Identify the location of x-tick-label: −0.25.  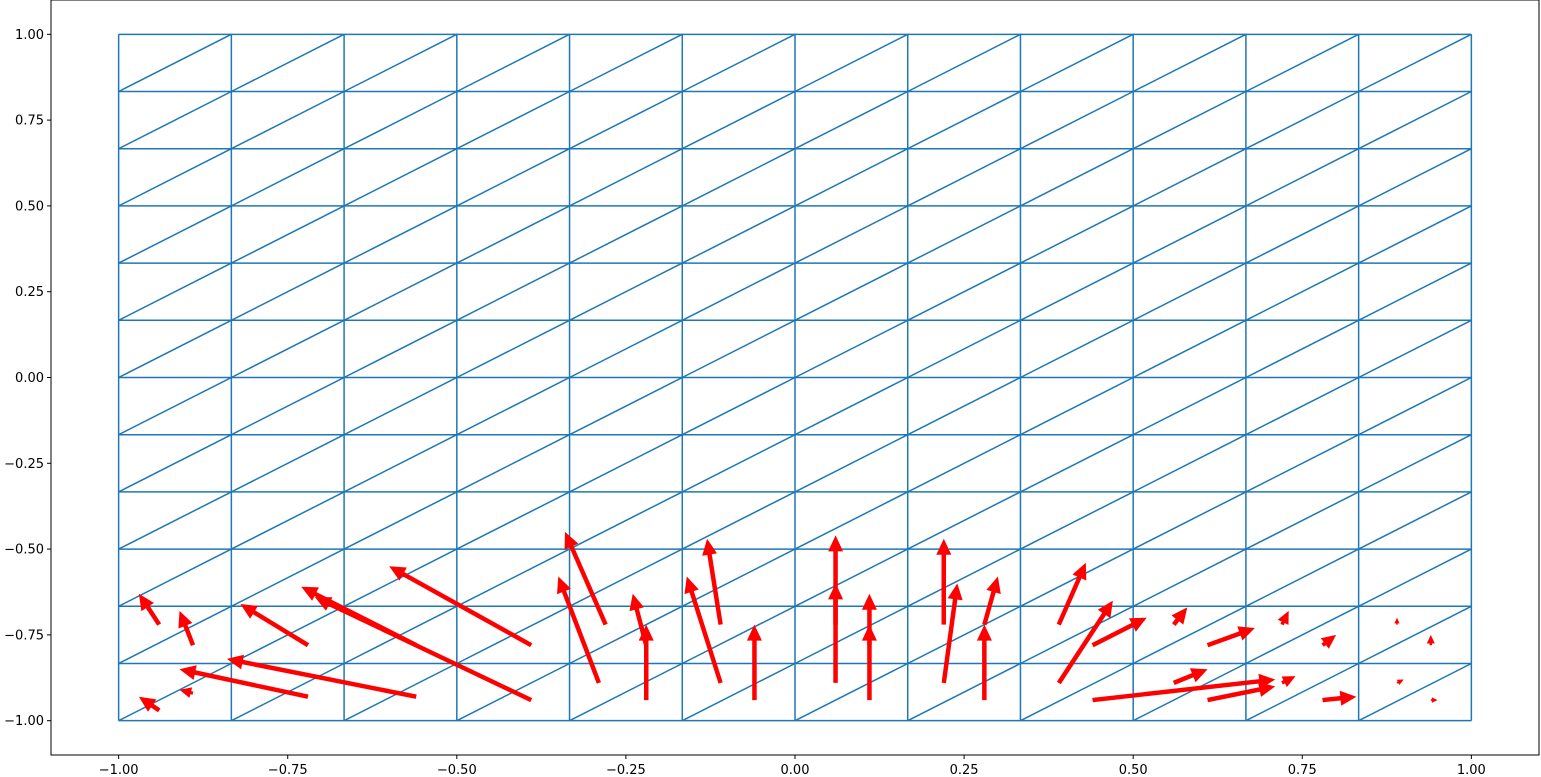
(626, 770).